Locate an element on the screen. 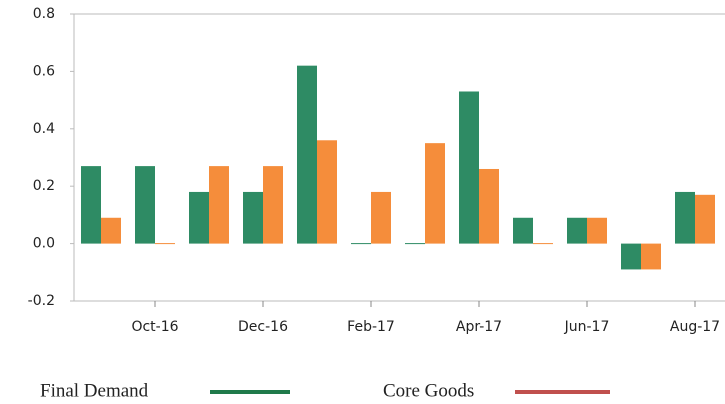 The width and height of the screenshot is (725, 404). y-tick-label: 0.0 is located at coordinates (44, 244).